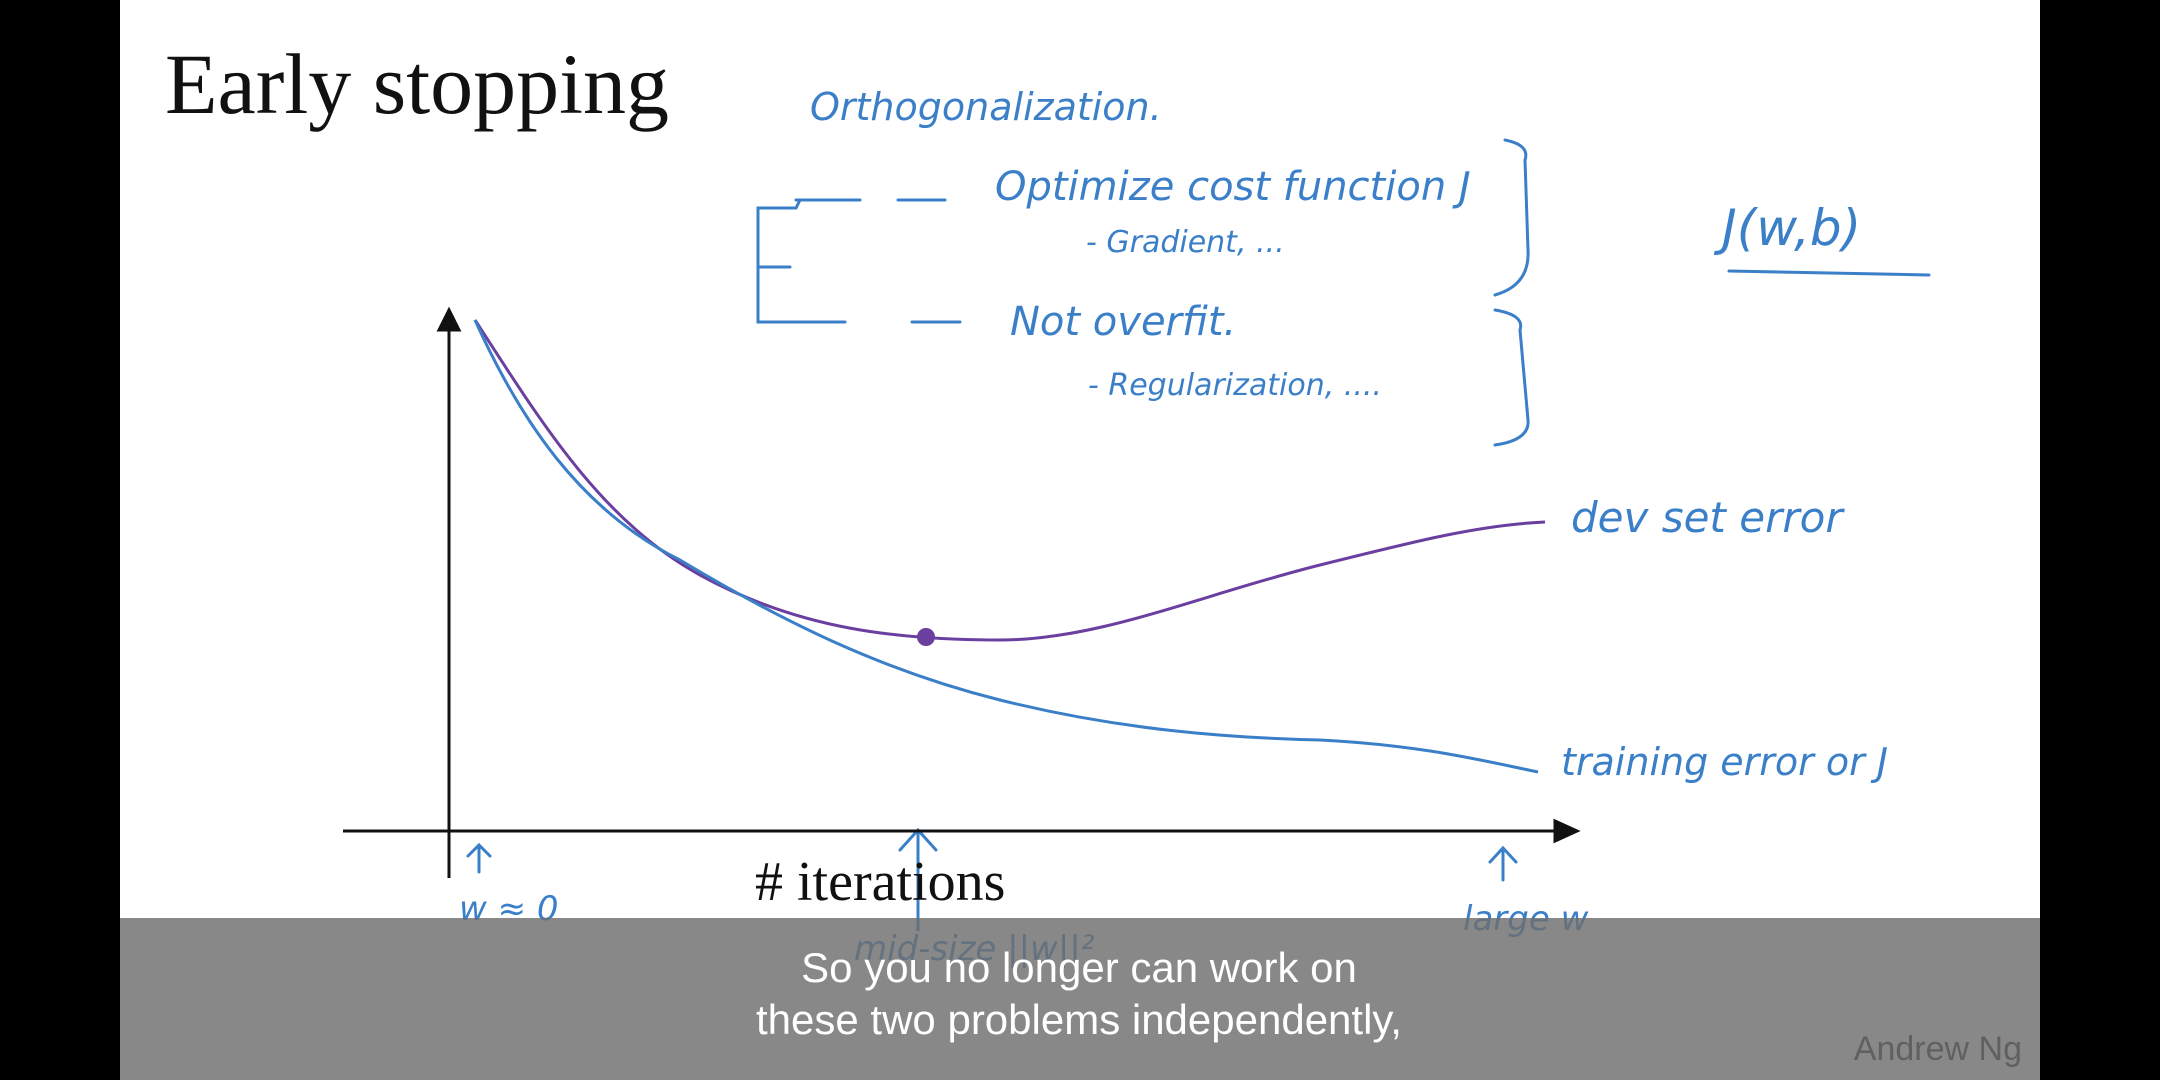 This screenshot has width=2160, height=1080. What do you see at coordinates (1567, 831) in the screenshot?
I see `x-arrowhead` at bounding box center [1567, 831].